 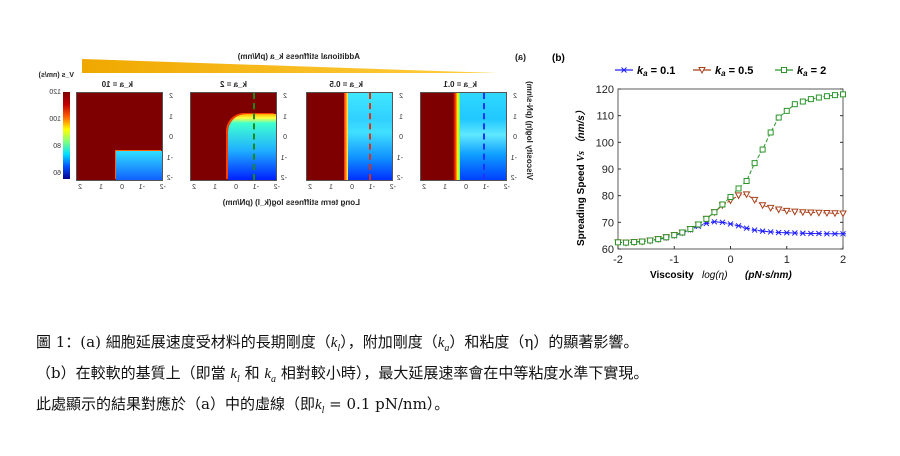 I want to click on y-tick-label: 100, so click(x=605, y=143).